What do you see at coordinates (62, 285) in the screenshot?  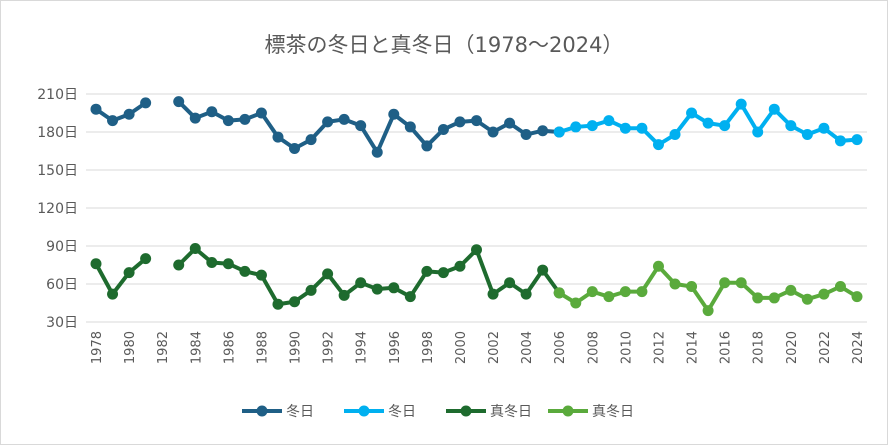 I see `y-tick-label: 60日` at bounding box center [62, 285].